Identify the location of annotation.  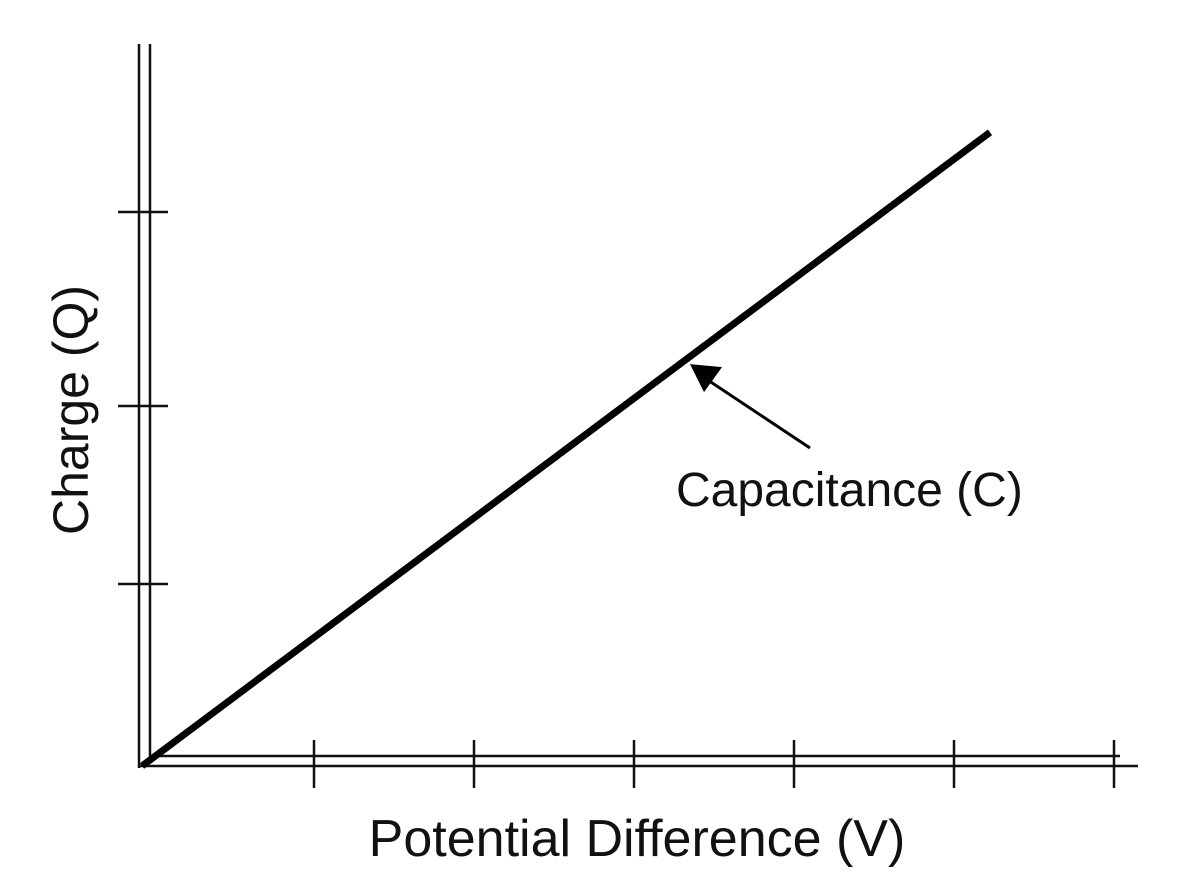
(750, 407).